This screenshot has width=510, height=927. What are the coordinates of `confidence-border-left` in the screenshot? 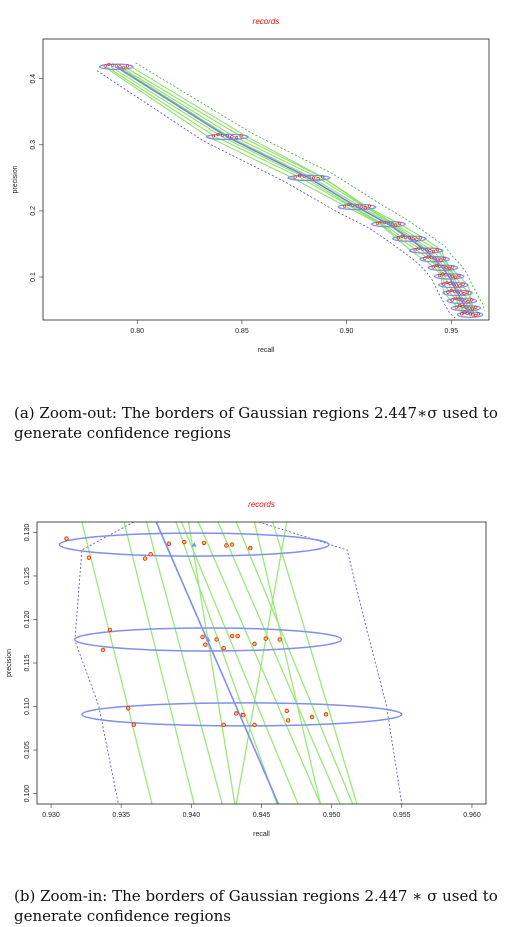 It's located at (104, 663).